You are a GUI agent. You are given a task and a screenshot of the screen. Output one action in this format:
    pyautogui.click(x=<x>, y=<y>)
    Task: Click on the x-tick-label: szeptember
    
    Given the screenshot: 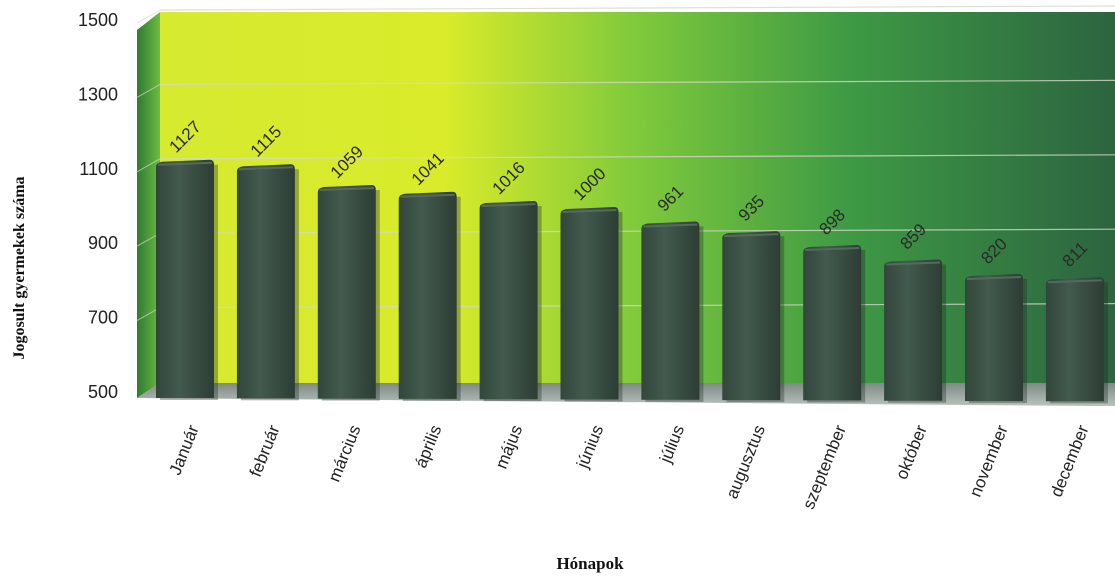 What is the action you would take?
    pyautogui.click(x=824, y=467)
    